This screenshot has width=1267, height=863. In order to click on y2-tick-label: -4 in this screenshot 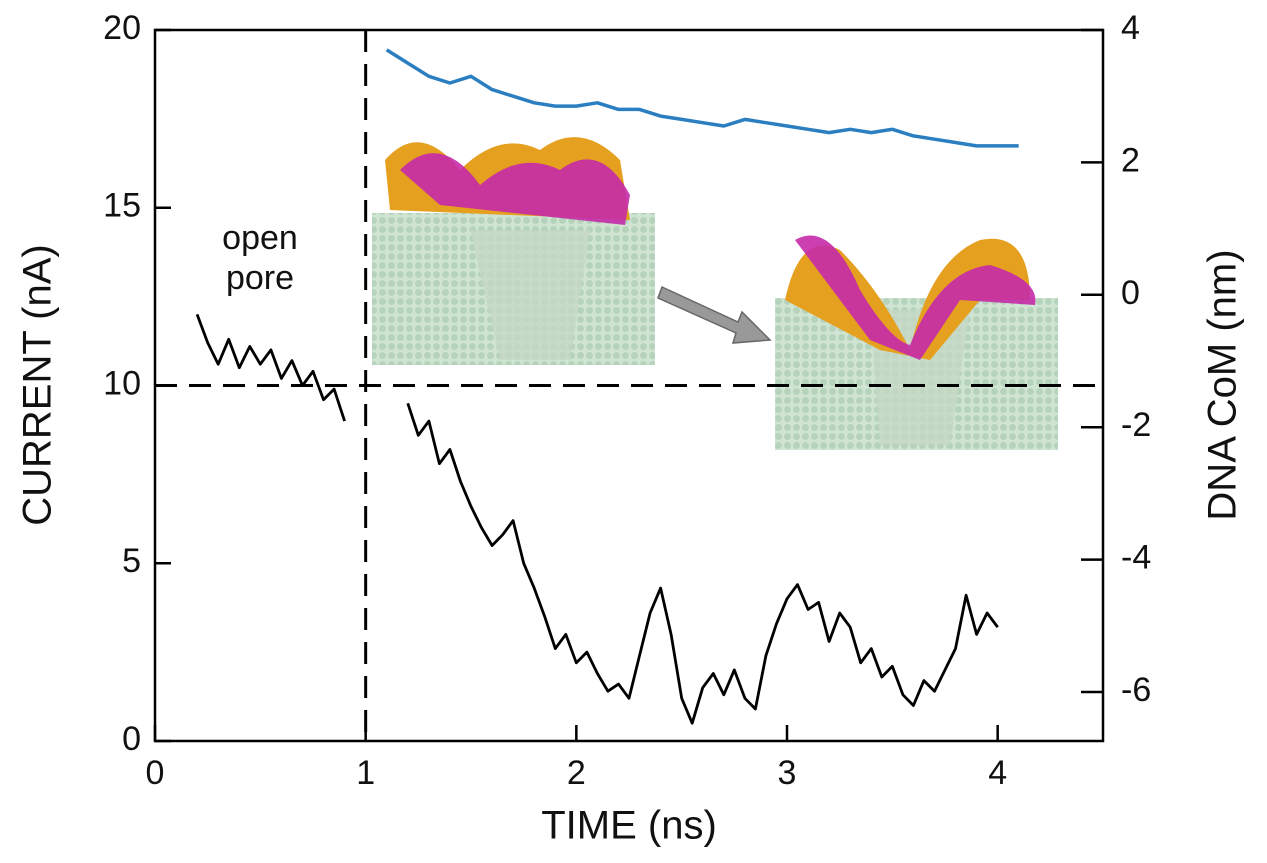, I will do `click(1136, 558)`.